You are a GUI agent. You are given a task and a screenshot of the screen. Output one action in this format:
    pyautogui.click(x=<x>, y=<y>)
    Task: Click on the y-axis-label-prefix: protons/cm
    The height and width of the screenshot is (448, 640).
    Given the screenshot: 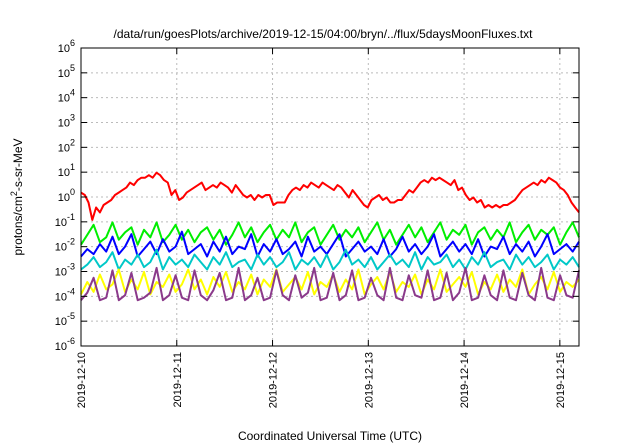 What is the action you would take?
    pyautogui.click(x=18, y=225)
    